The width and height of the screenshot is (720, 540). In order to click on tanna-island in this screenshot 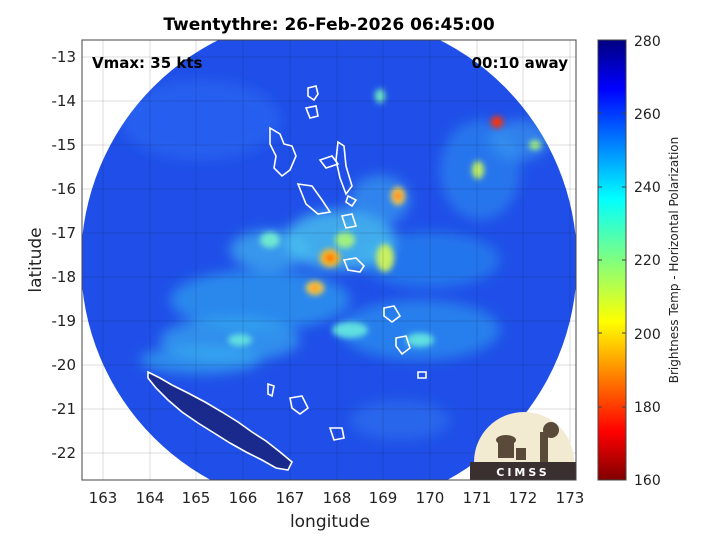, I will do `click(392, 314)`.